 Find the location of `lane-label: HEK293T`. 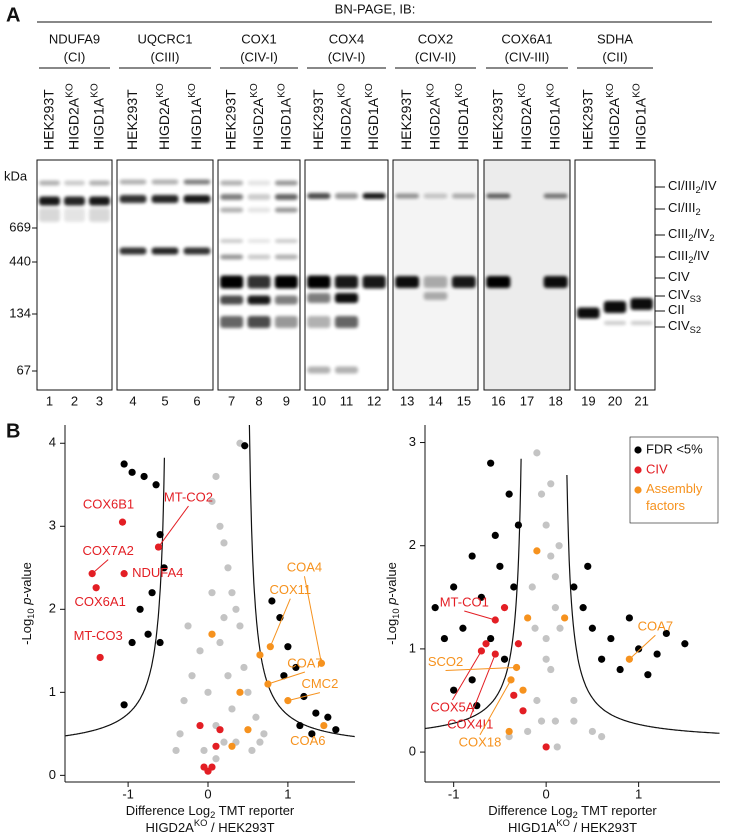

lane-label: HEK293T is located at coordinates (230, 119).